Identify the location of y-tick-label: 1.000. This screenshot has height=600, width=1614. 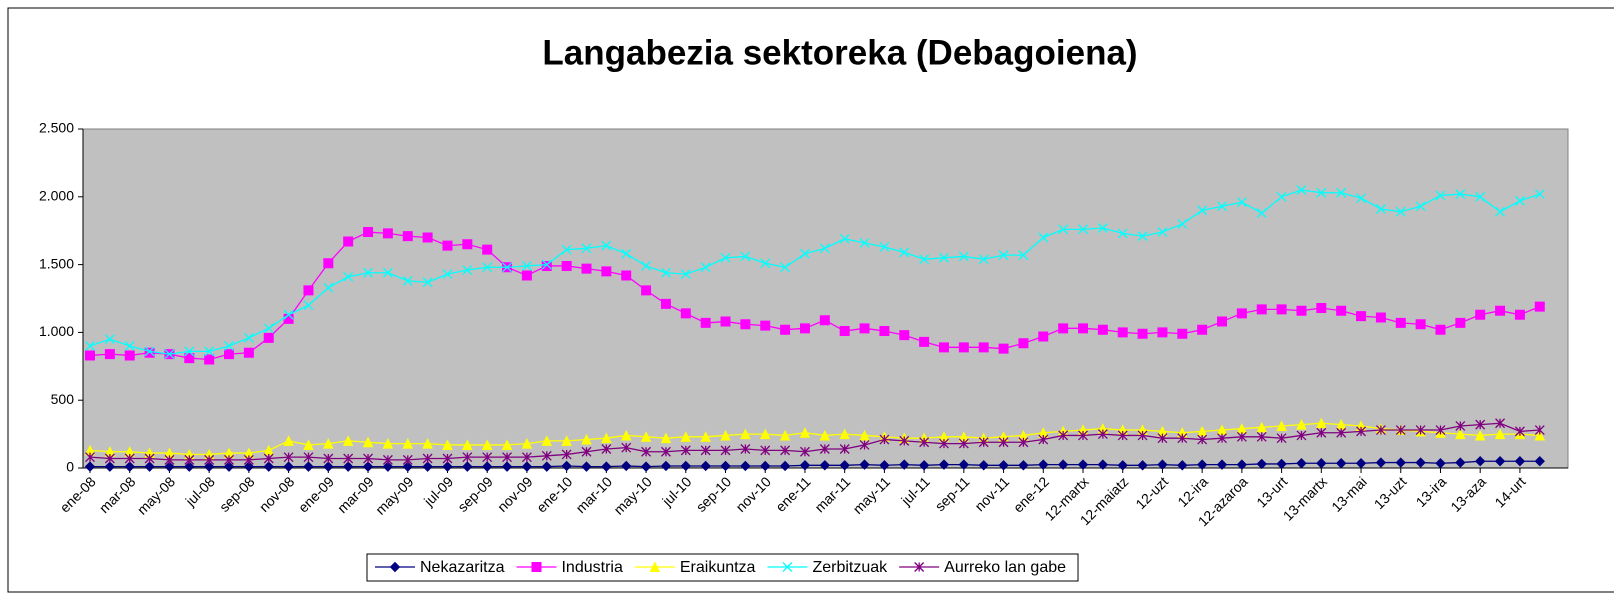
(56, 331).